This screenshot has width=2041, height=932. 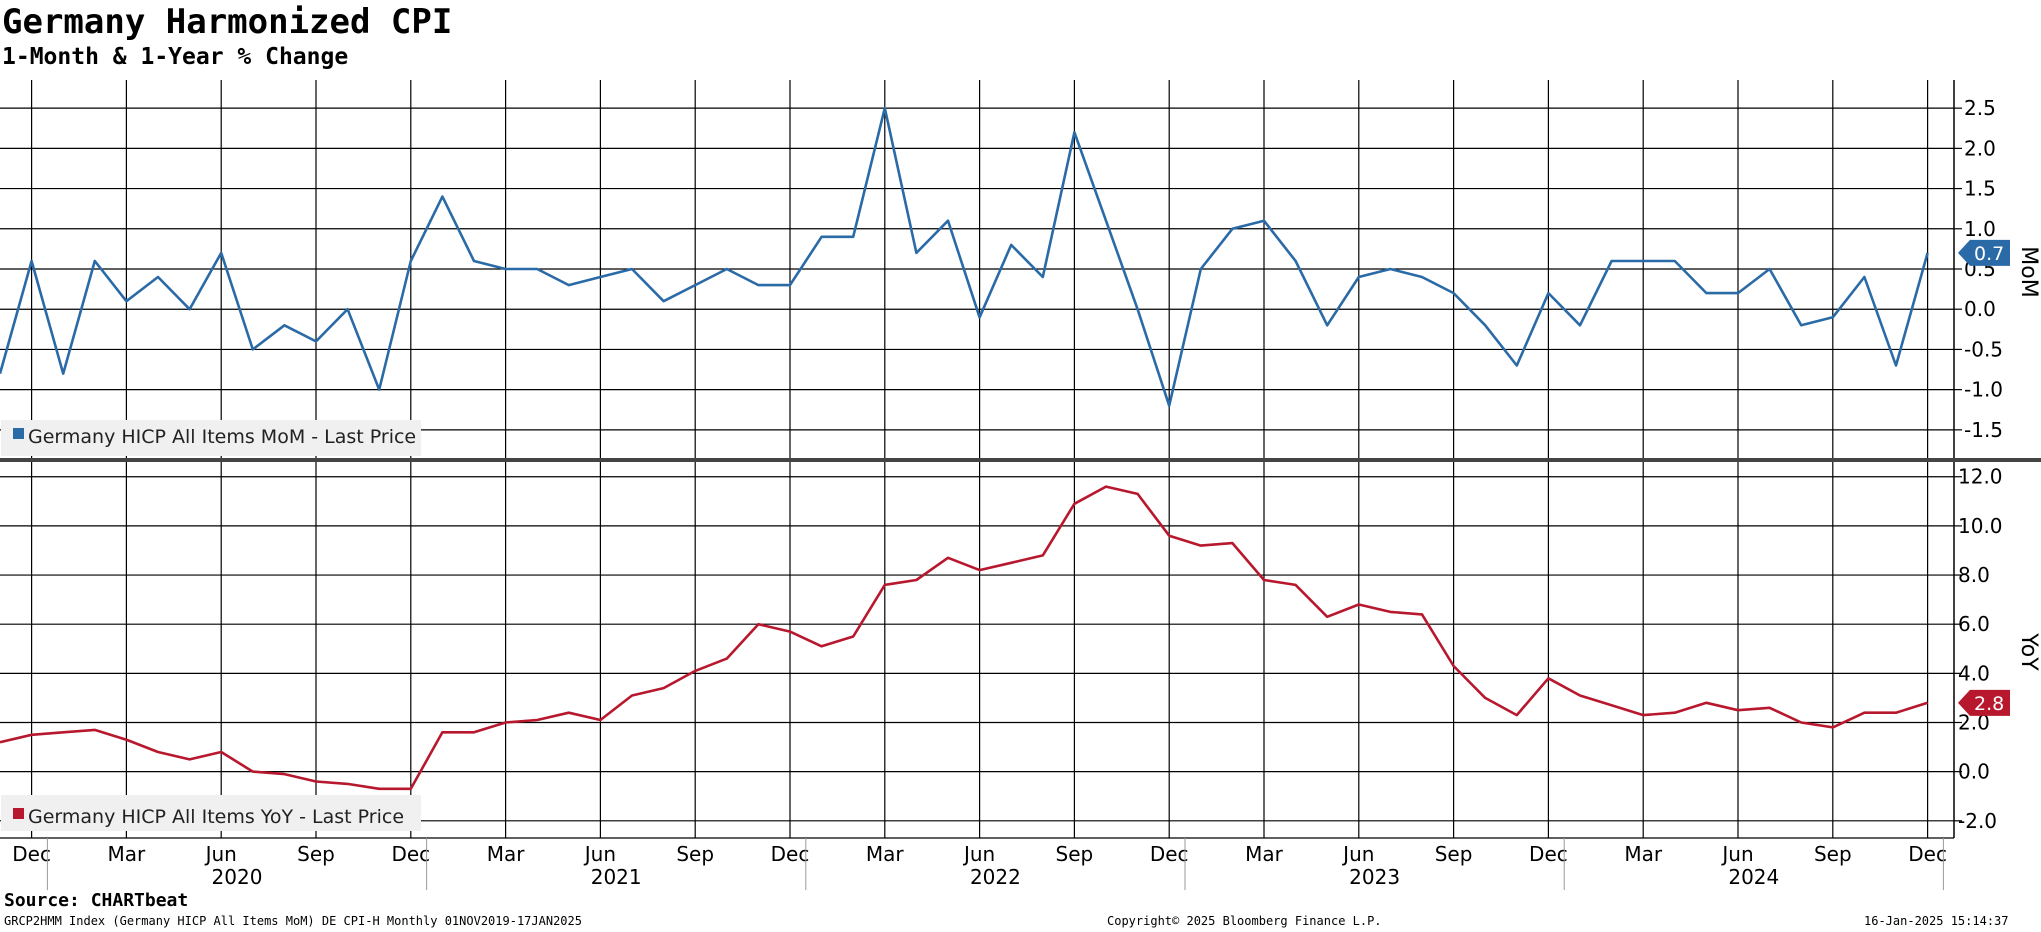 What do you see at coordinates (222, 437) in the screenshot?
I see `mom-legend-label: Germany HICP All Items MoM - Last Price` at bounding box center [222, 437].